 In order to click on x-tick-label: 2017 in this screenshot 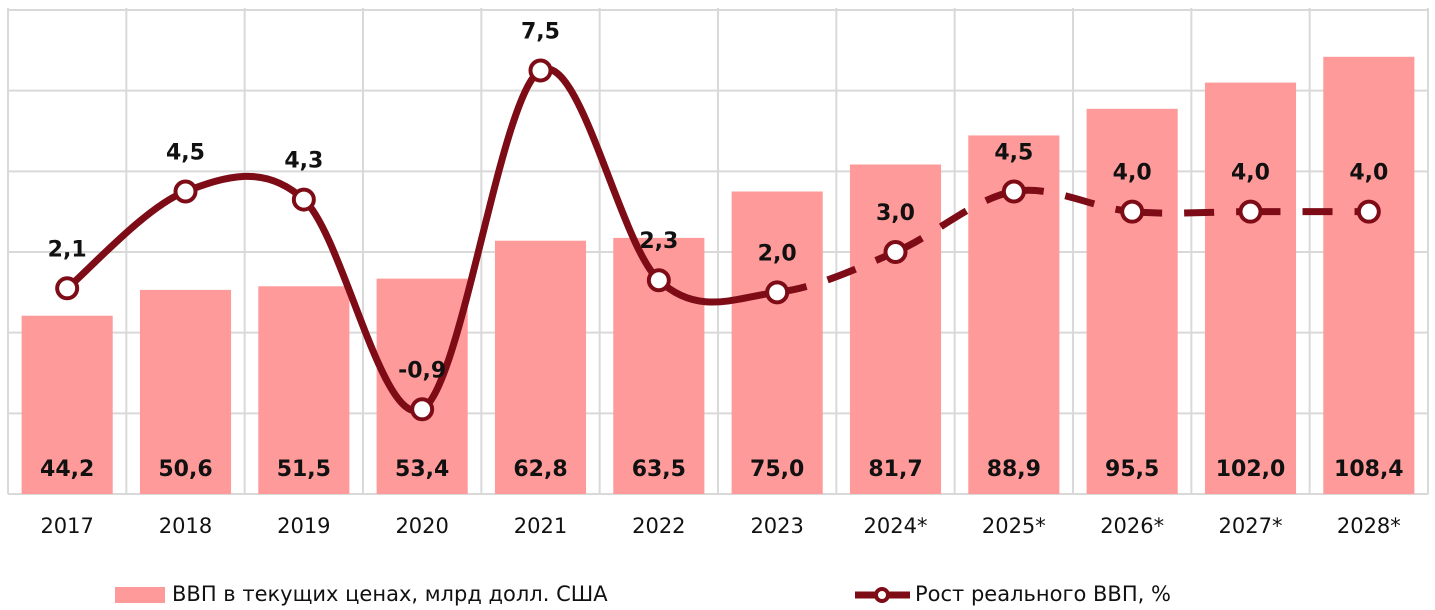, I will do `click(66, 526)`.